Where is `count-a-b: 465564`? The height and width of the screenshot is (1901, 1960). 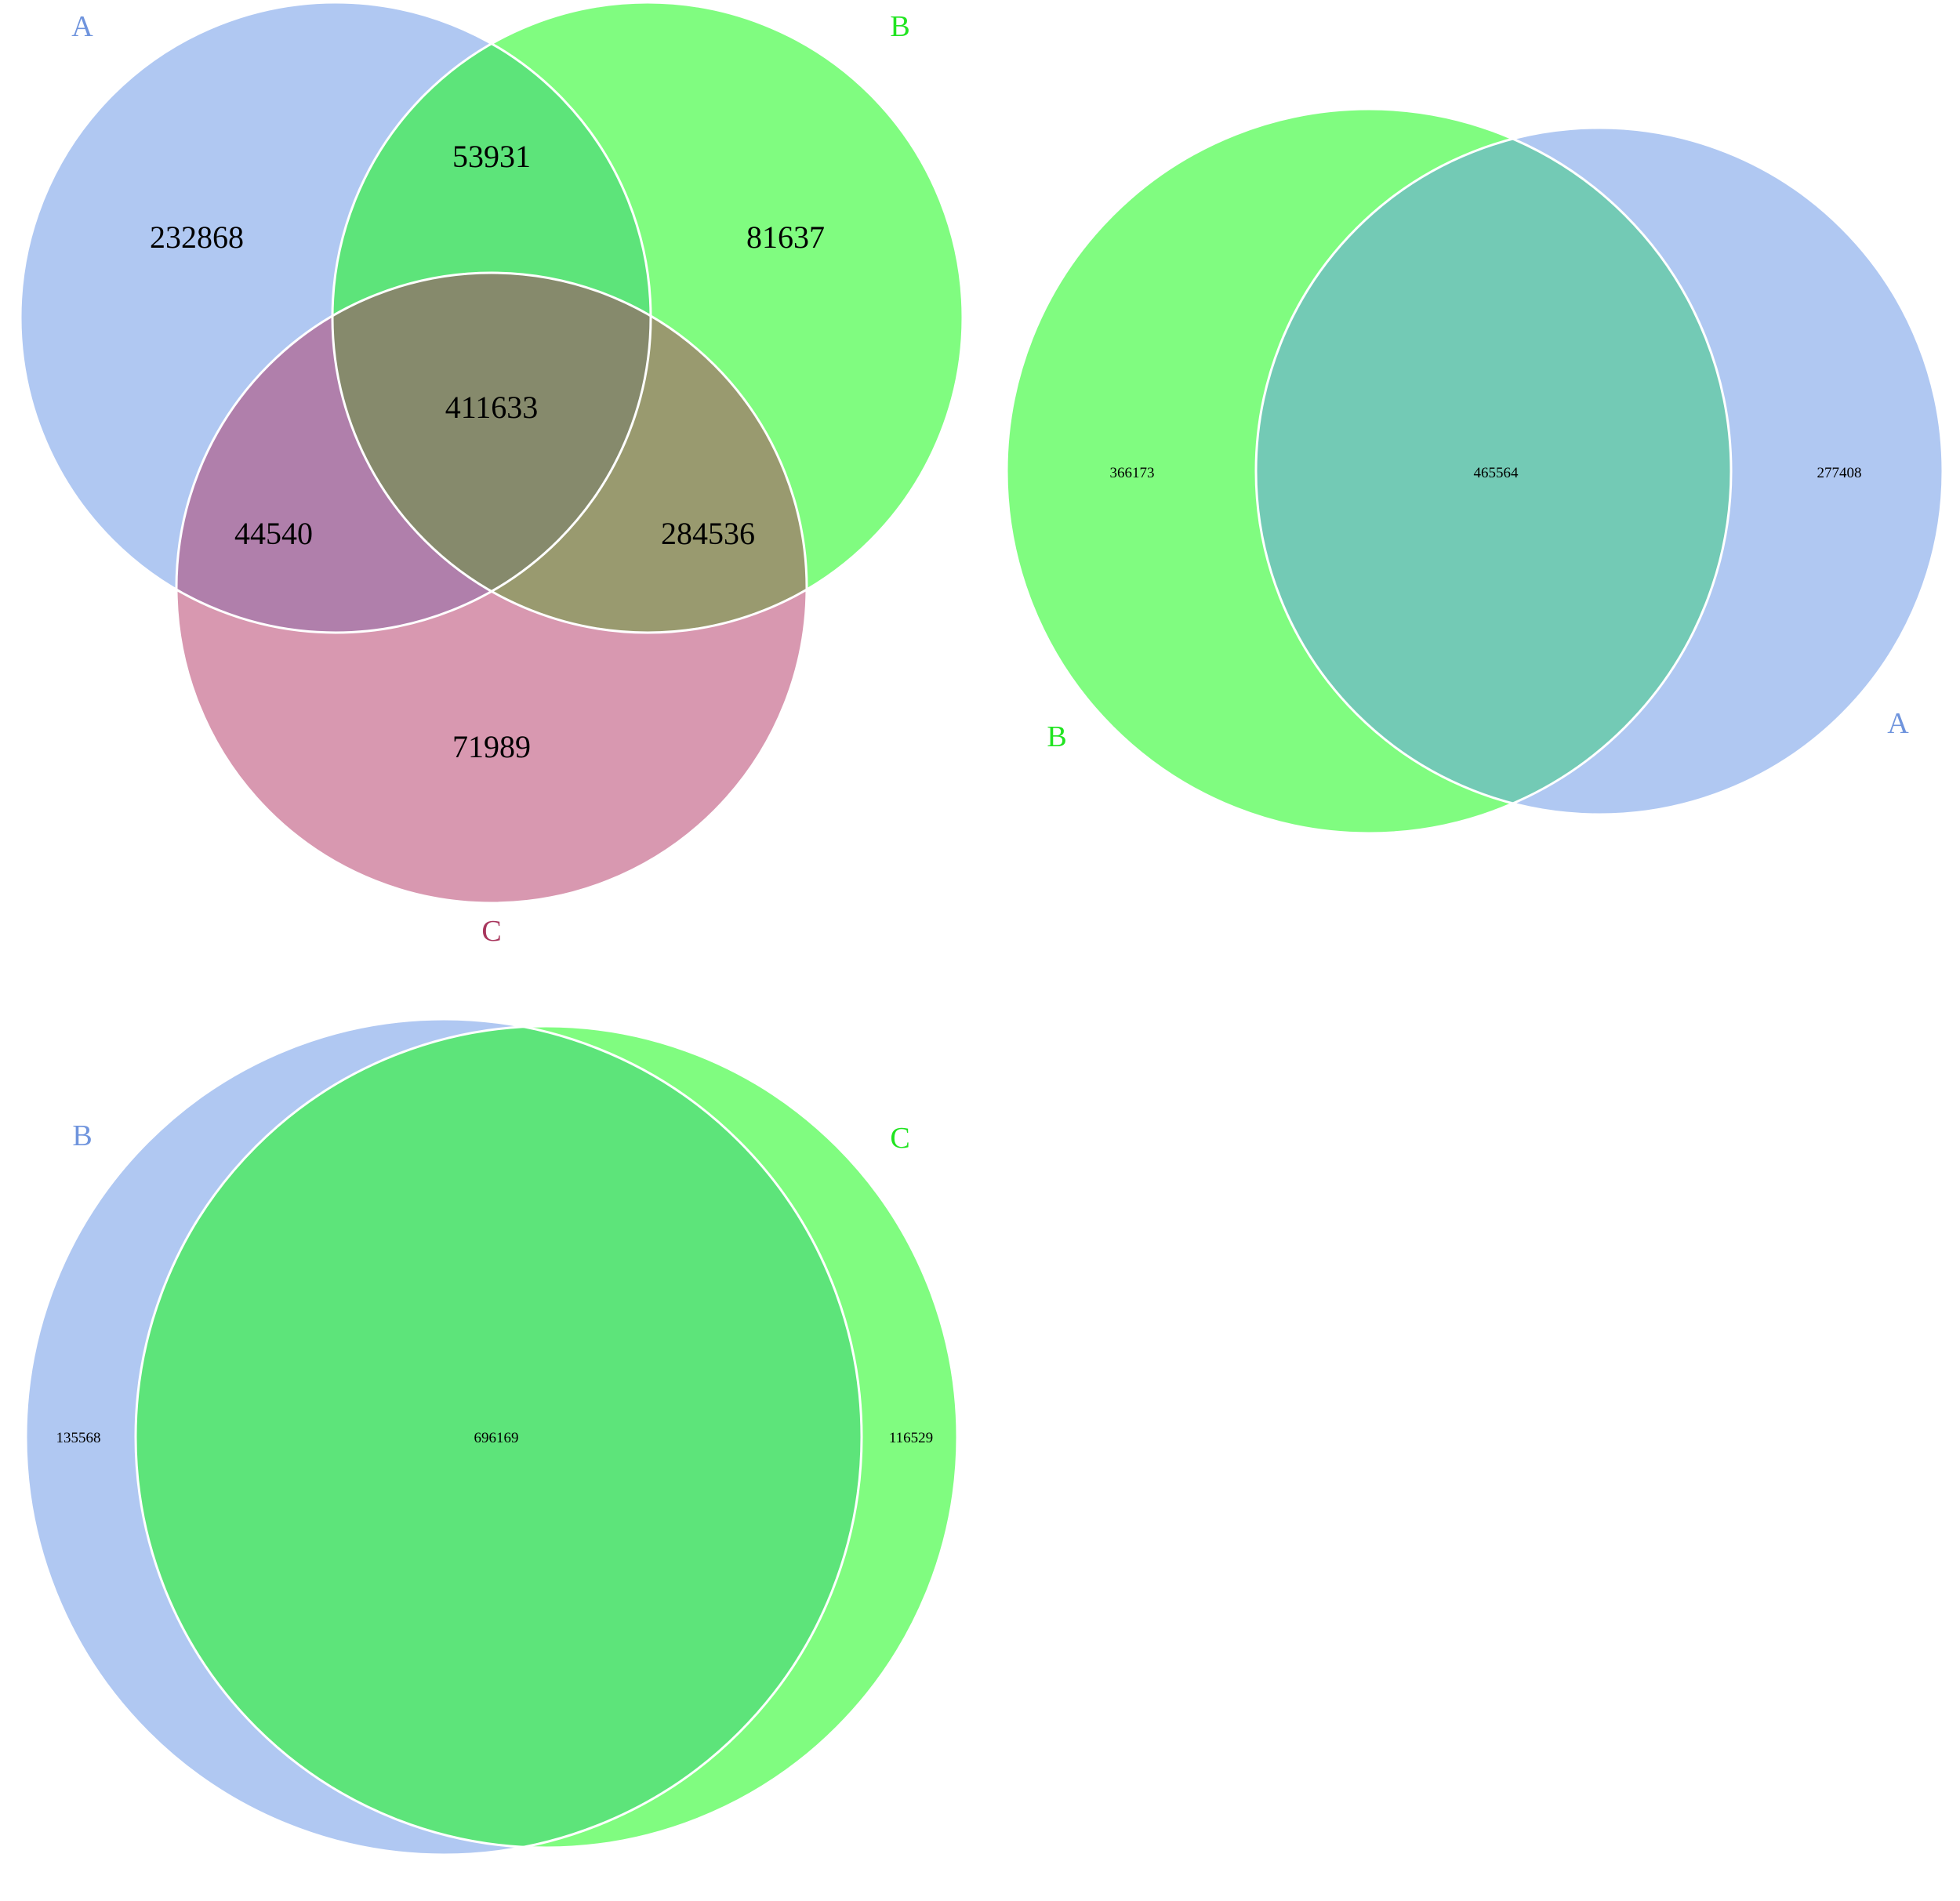
count-a-b: 465564 is located at coordinates (1496, 473).